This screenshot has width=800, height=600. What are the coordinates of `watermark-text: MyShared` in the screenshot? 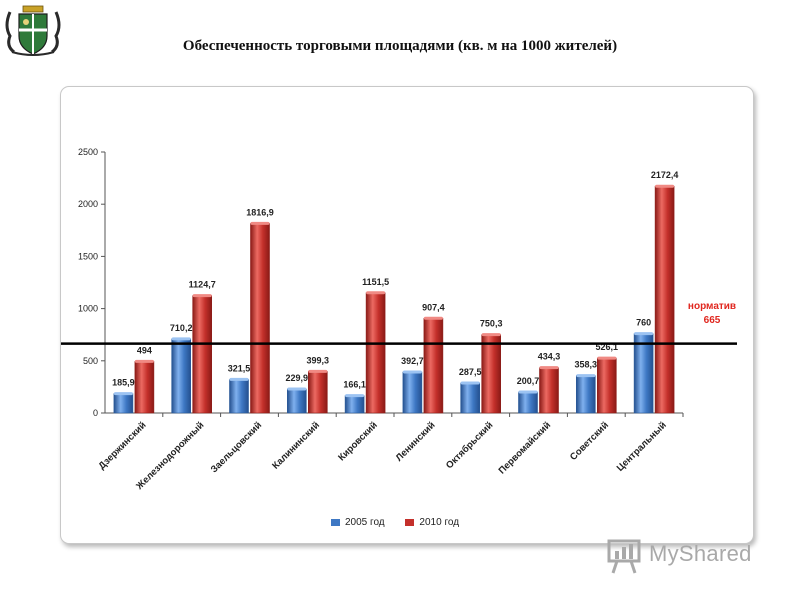 It's located at (700, 553).